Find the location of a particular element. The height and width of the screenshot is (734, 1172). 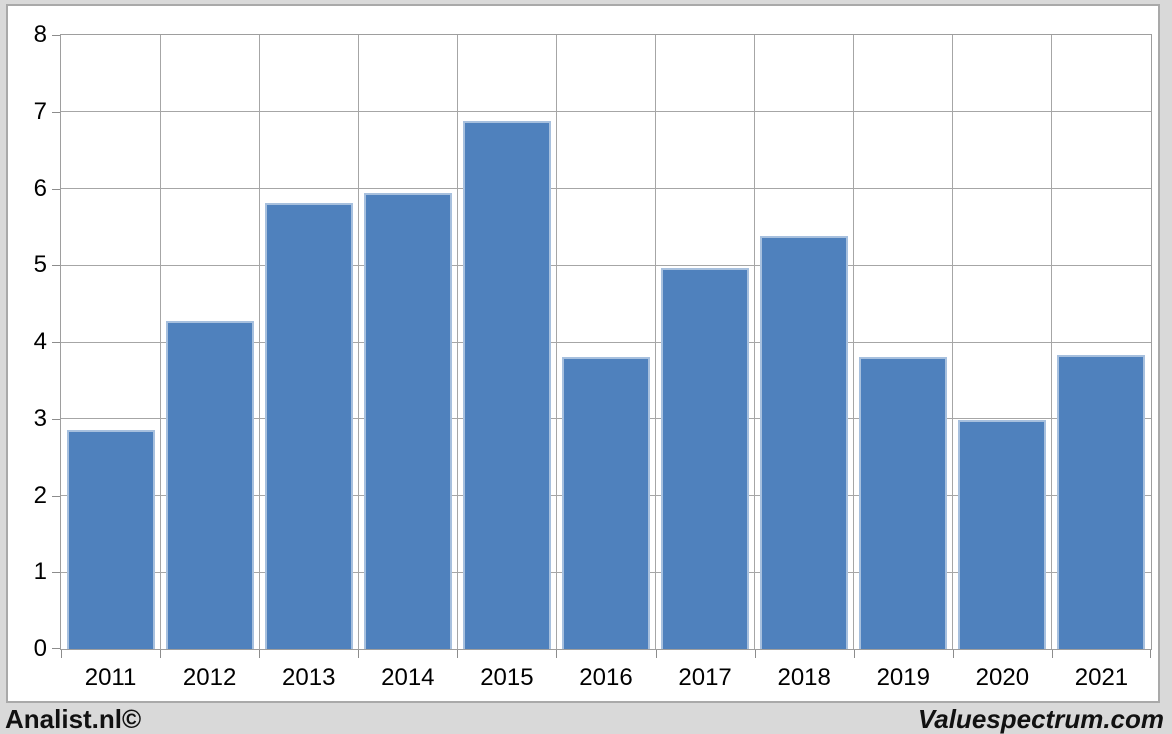

bar-2013 is located at coordinates (308, 426).